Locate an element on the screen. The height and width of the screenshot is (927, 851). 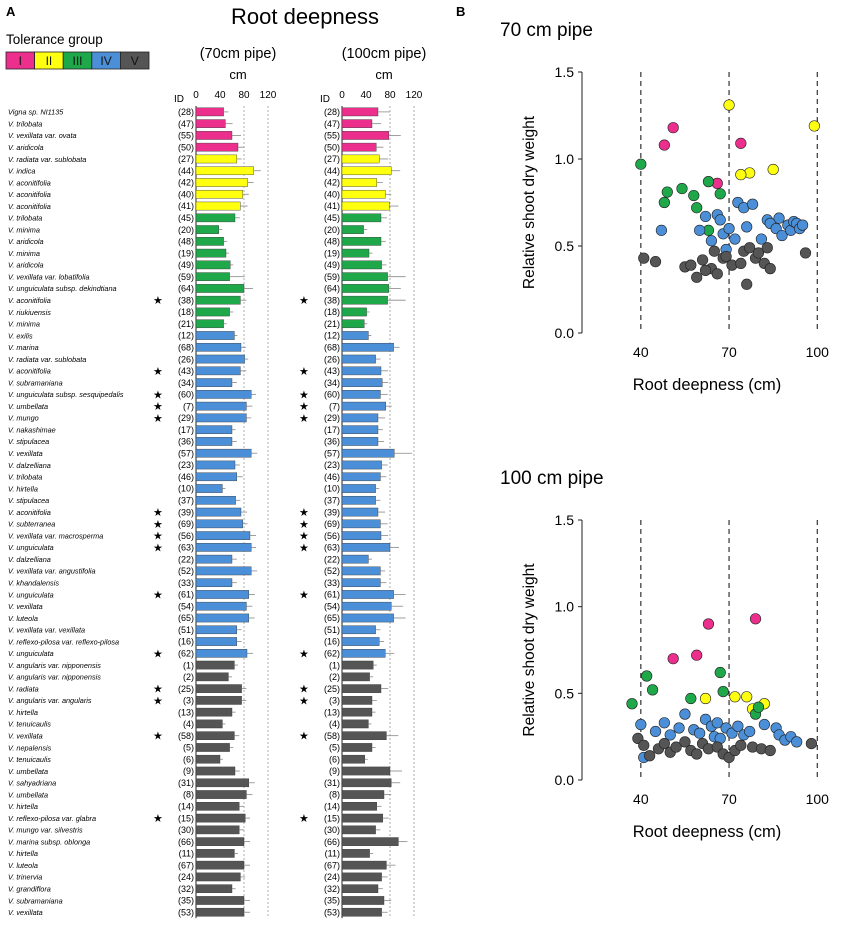
accession-id: (36) is located at coordinates (186, 442).